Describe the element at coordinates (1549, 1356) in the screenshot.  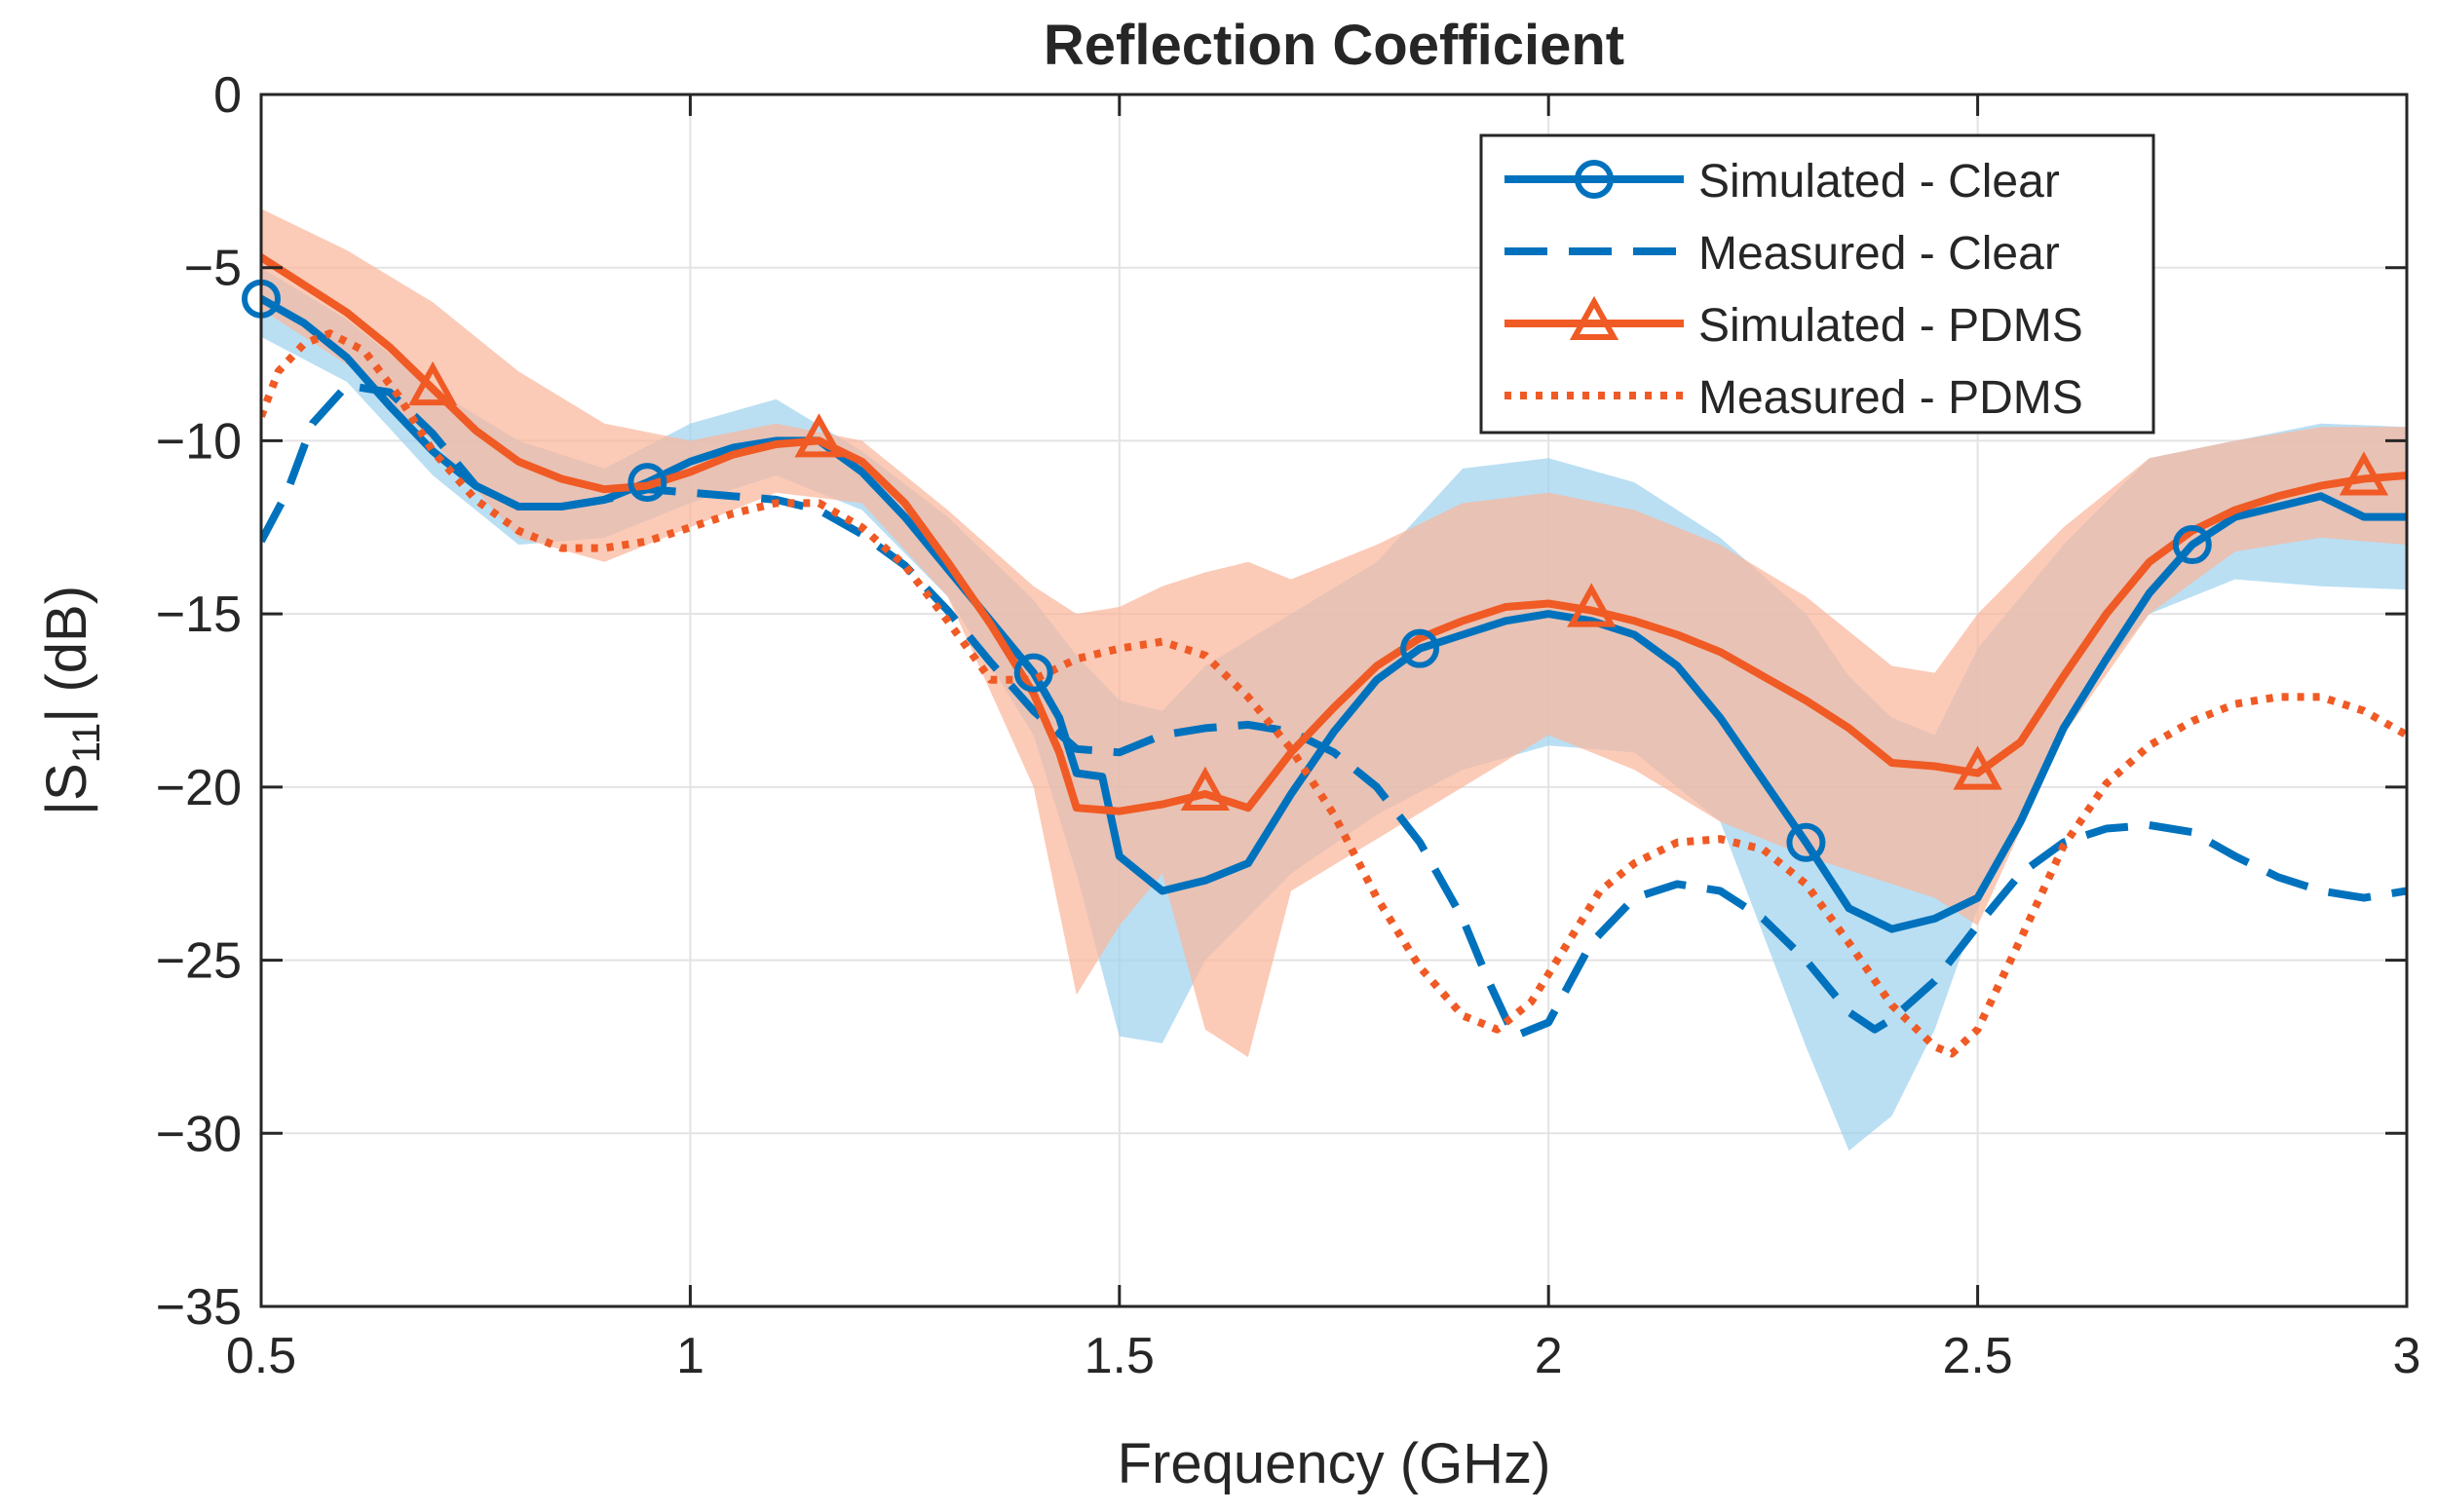
I see `x-tick-label: 2` at that location.